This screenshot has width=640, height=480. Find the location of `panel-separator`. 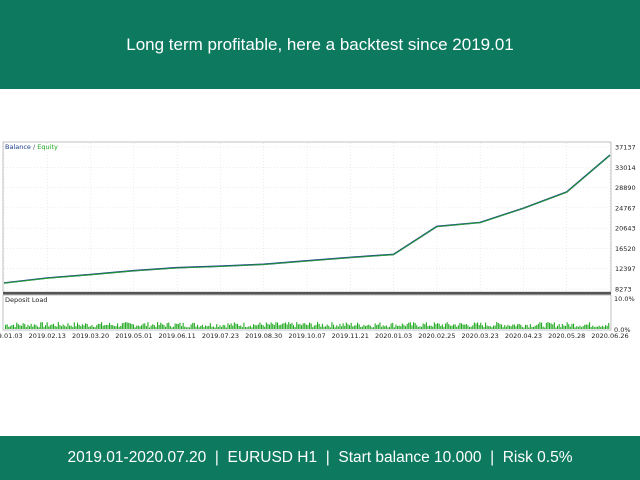

panel-separator is located at coordinates (307, 293).